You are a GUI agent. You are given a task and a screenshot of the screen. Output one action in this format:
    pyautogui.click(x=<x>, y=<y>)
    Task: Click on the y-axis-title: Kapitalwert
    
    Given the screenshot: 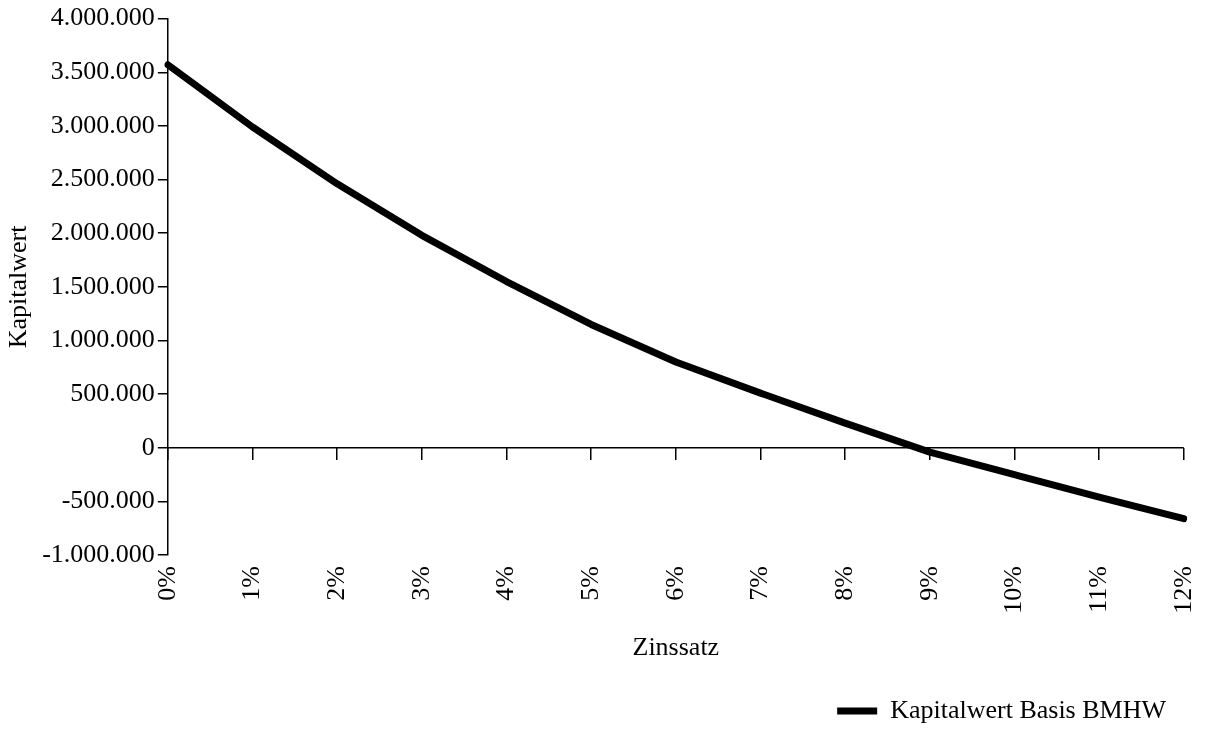 What is the action you would take?
    pyautogui.click(x=18, y=286)
    